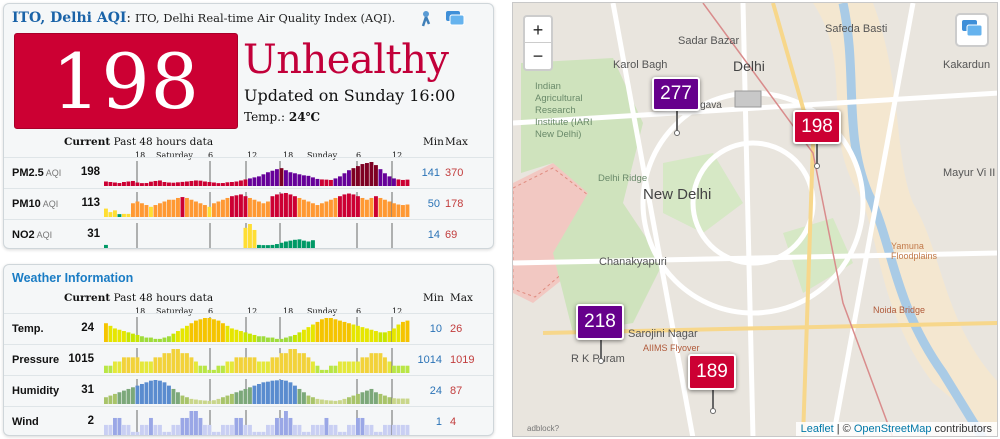 The height and width of the screenshot is (439, 1000). What do you see at coordinates (454, 173) in the screenshot?
I see `row-max: 370` at bounding box center [454, 173].